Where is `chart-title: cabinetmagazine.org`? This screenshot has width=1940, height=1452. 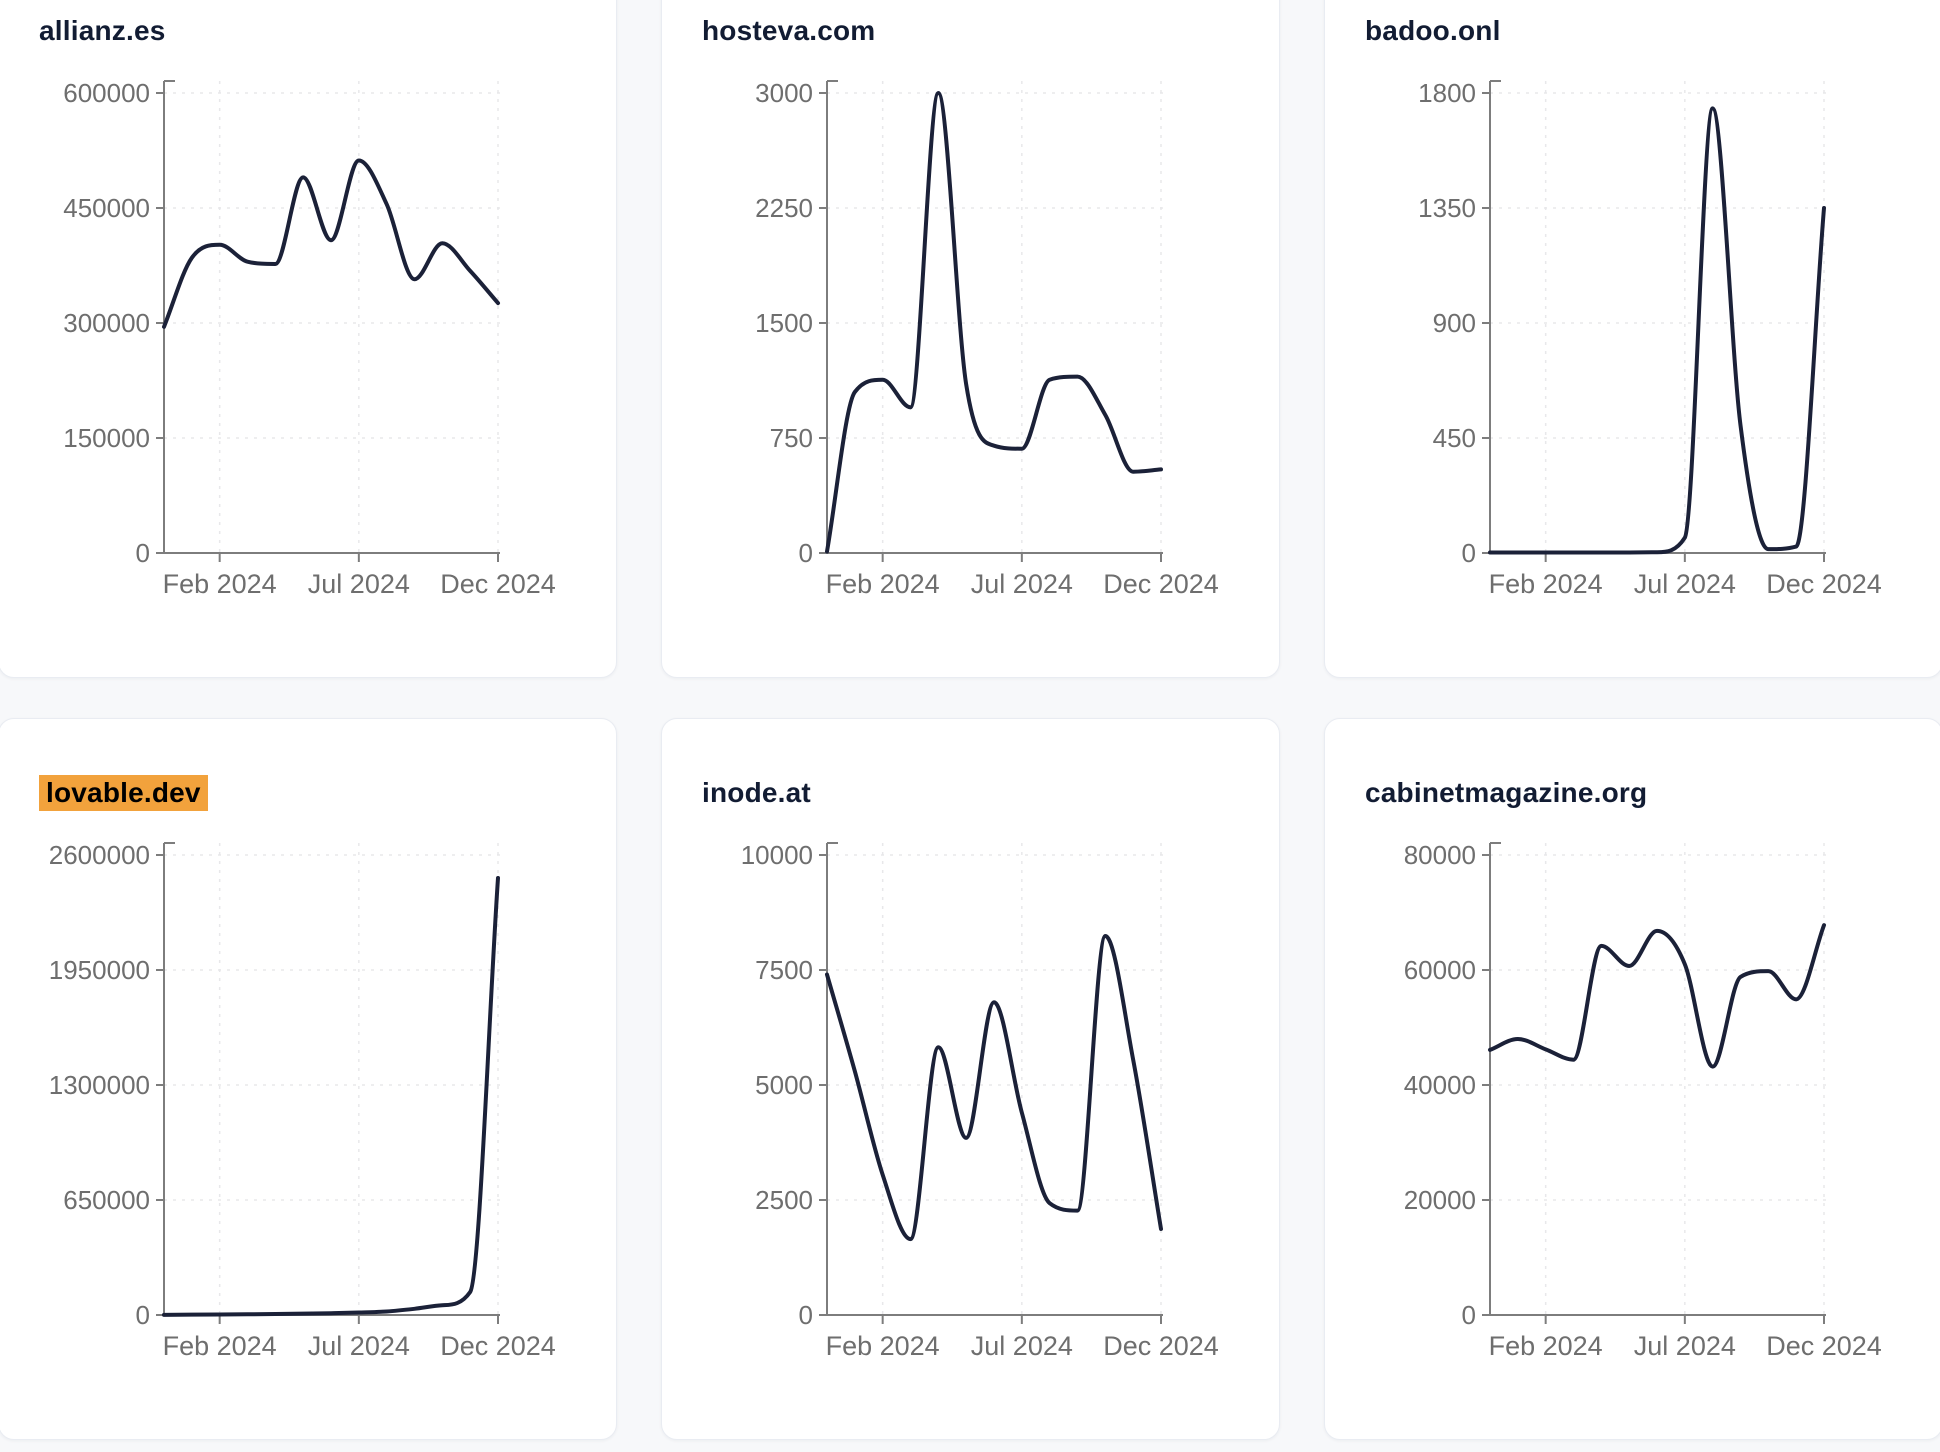
chart-title: cabinetmagazine.org is located at coordinates (1633, 793).